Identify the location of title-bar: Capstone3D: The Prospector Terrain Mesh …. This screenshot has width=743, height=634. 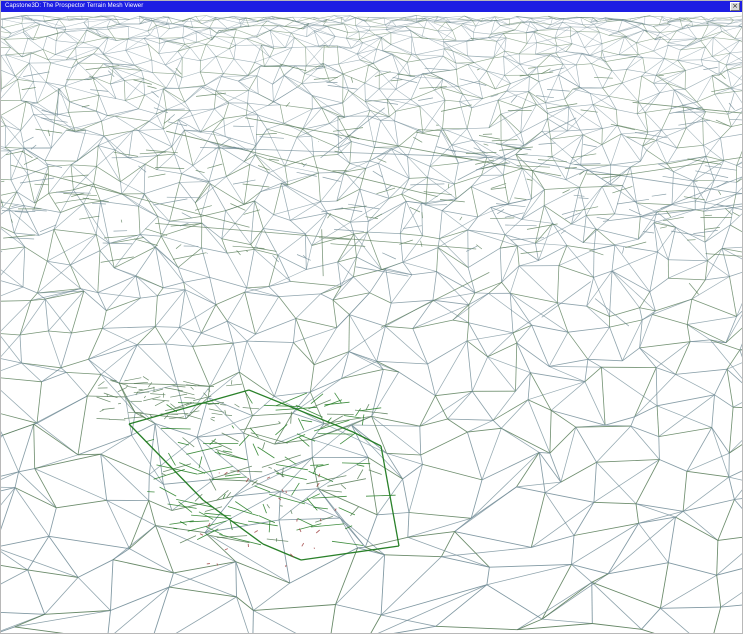
(371, 6).